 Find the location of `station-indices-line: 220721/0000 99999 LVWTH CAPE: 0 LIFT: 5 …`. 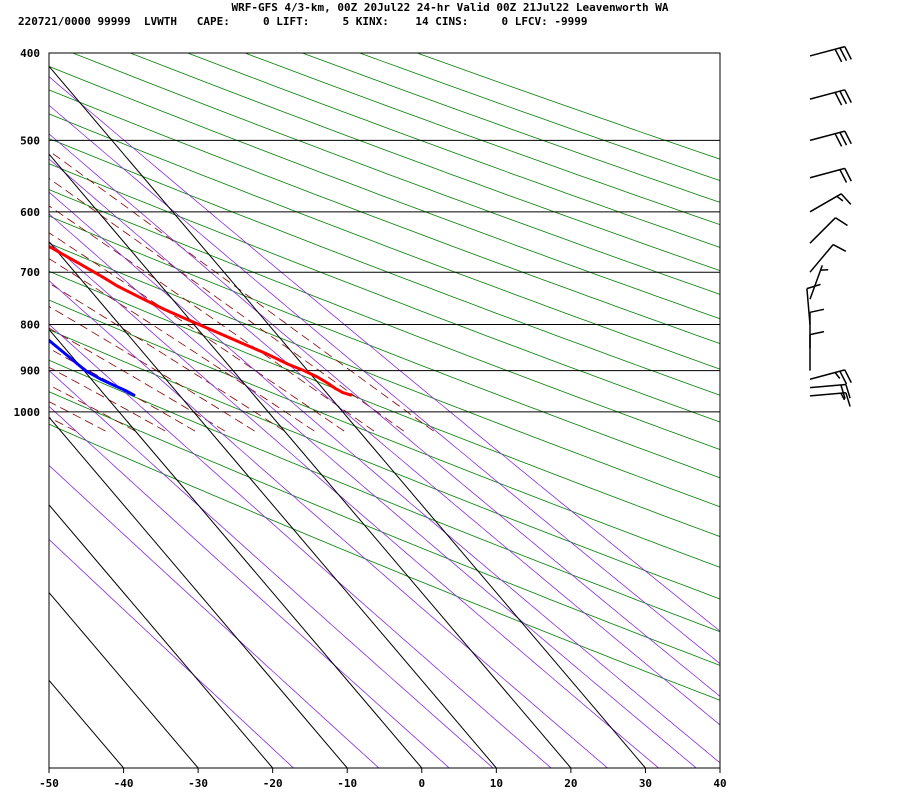

station-indices-line: 220721/0000 99999 LVWTH CAPE: 0 LIFT: 5 … is located at coordinates (303, 21).